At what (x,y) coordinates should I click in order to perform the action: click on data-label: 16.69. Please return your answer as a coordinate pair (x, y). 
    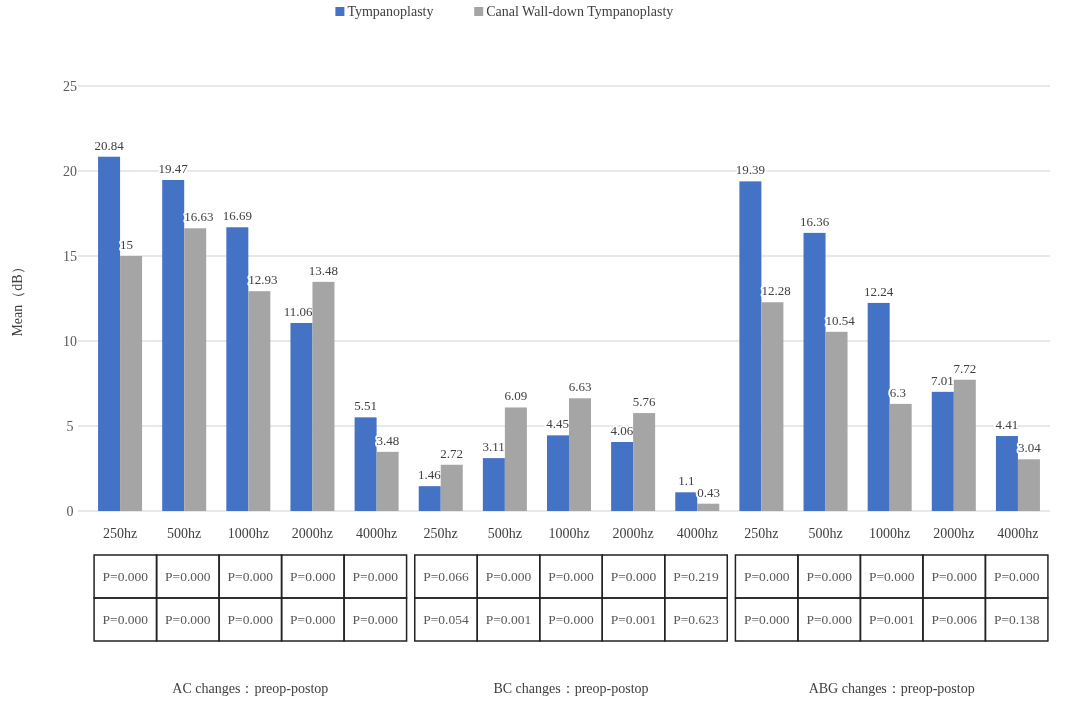
    Looking at the image, I should click on (237, 216).